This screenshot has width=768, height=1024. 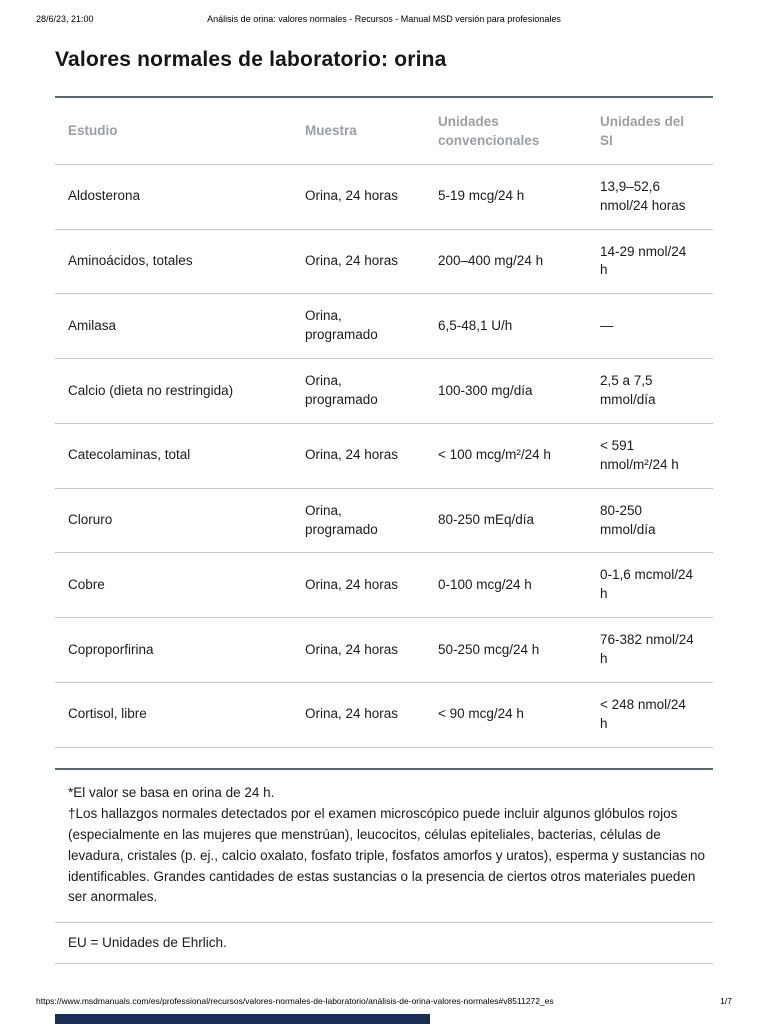 What do you see at coordinates (173, 197) in the screenshot?
I see `cell-estudio: Aldosterona` at bounding box center [173, 197].